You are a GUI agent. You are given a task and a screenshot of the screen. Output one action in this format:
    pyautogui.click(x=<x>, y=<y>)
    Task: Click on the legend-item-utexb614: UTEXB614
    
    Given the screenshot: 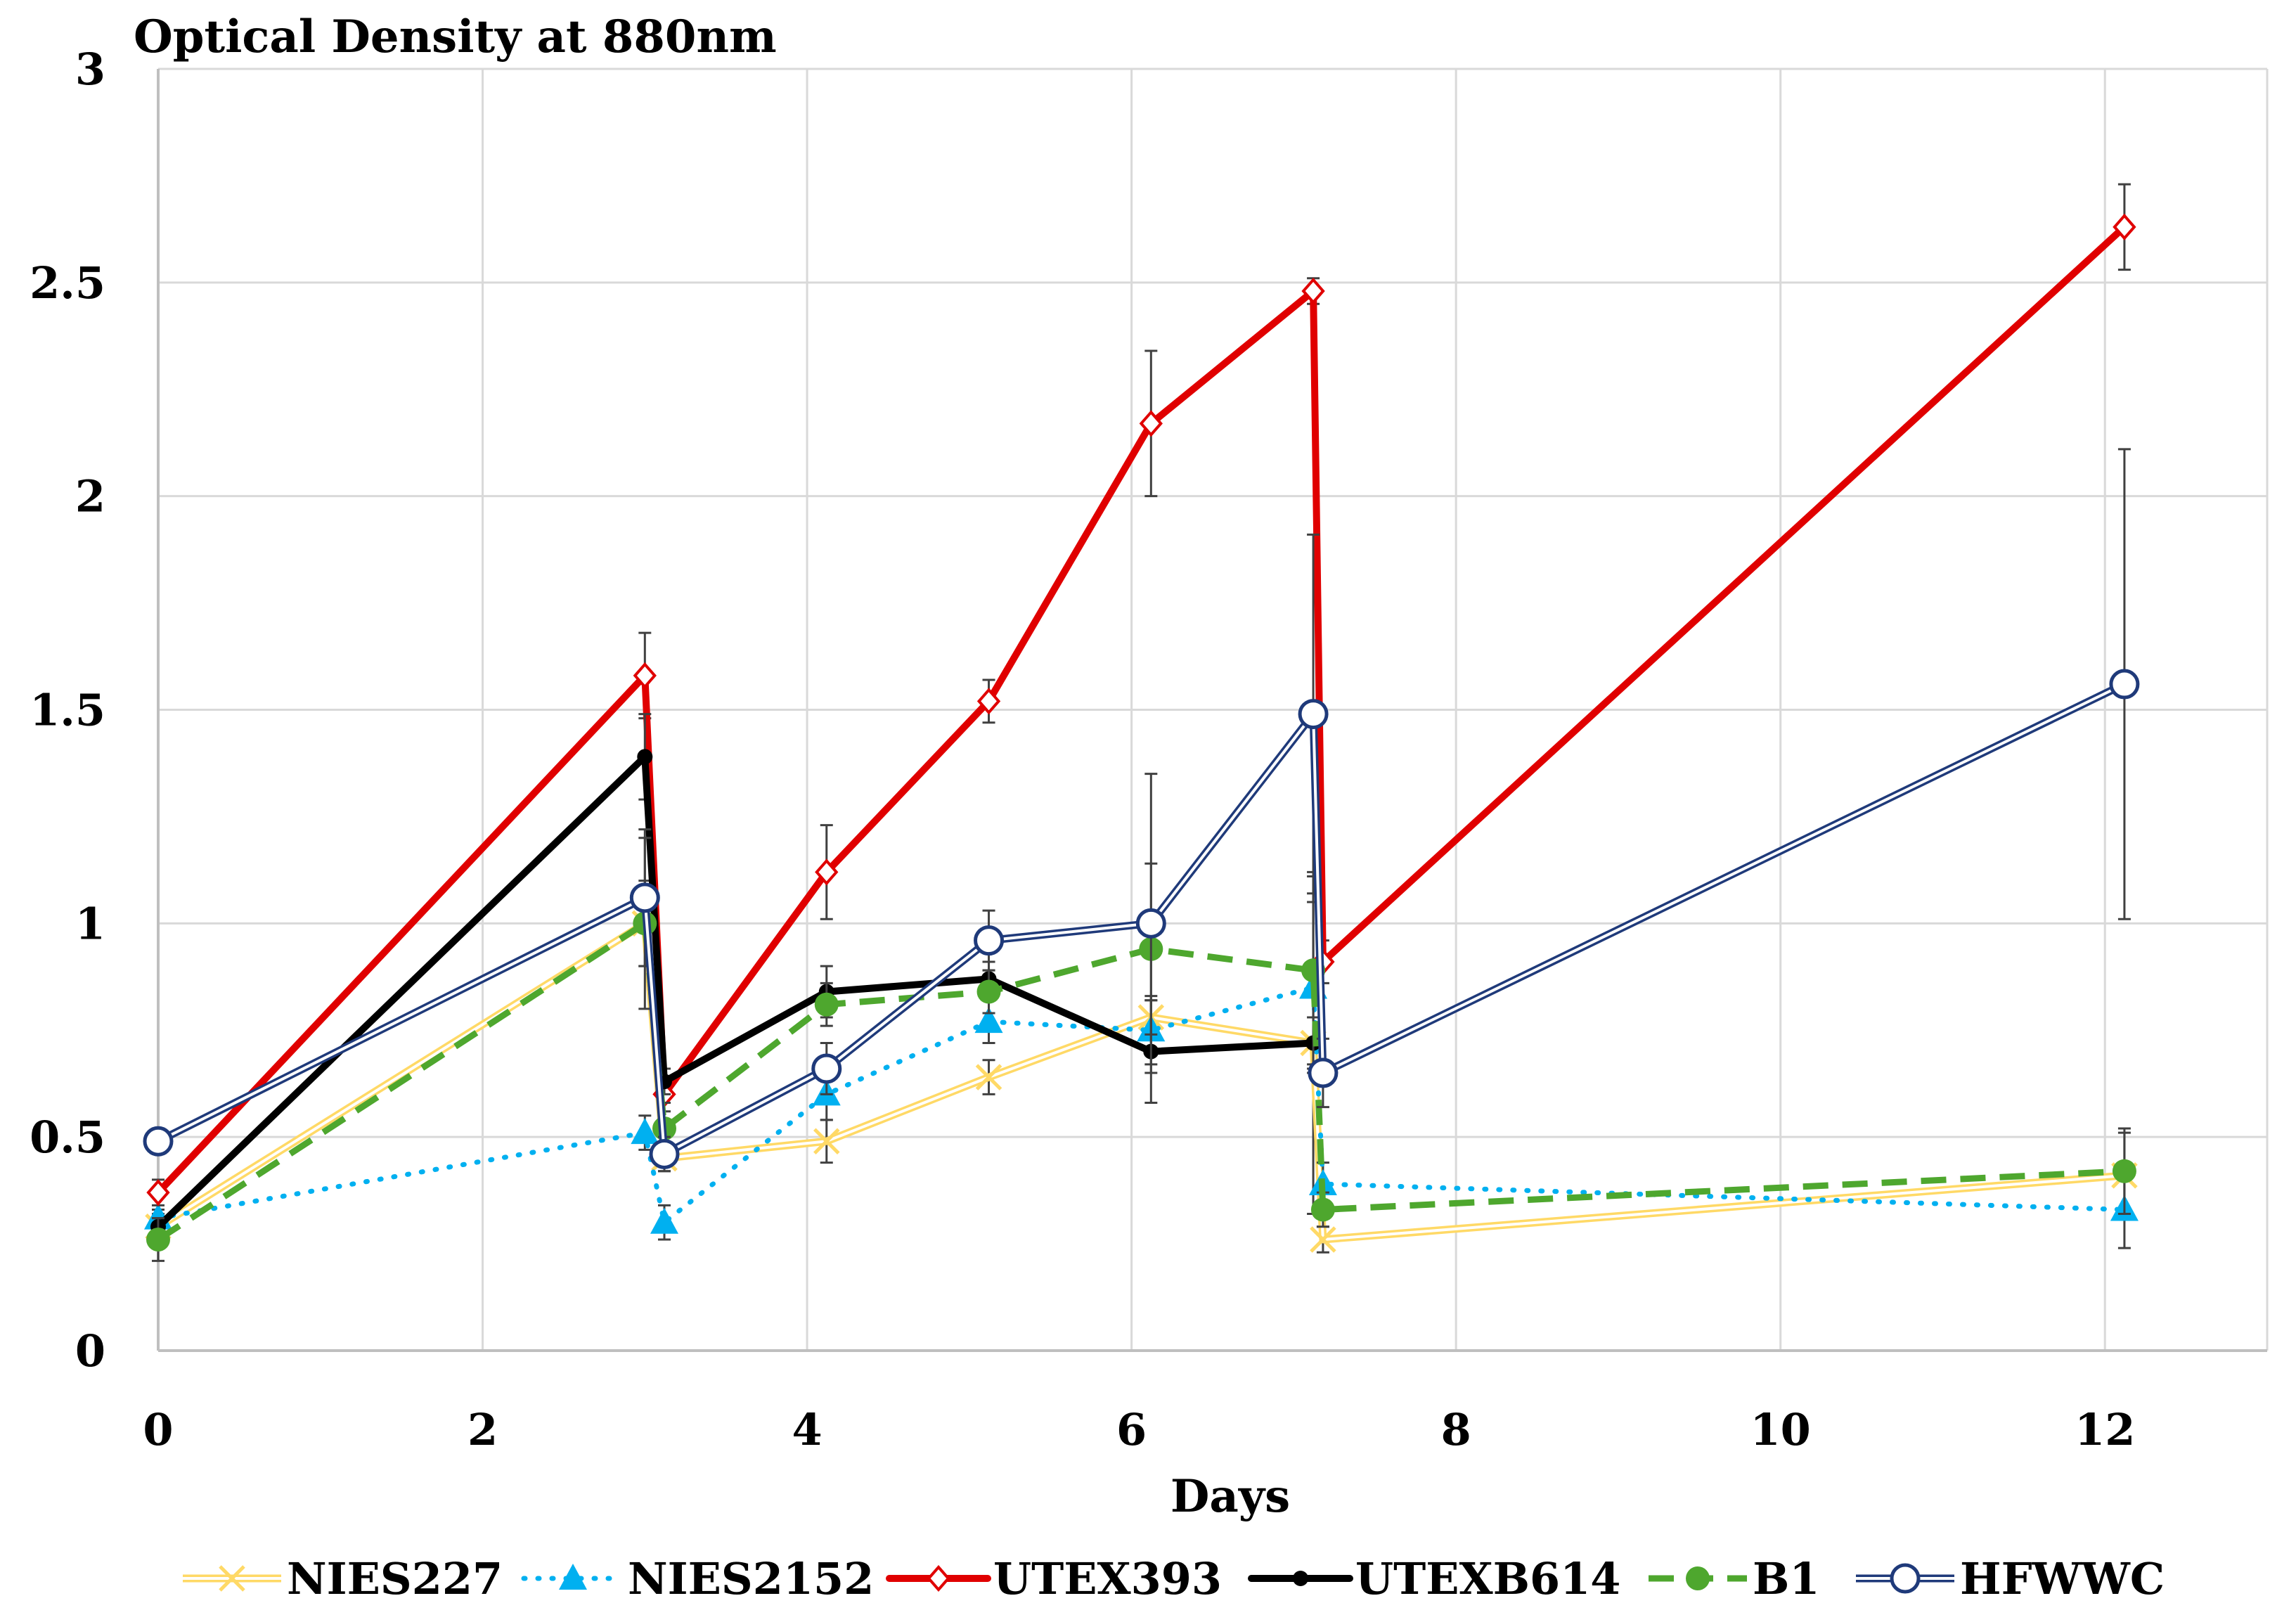 What is the action you would take?
    pyautogui.click(x=1434, y=1578)
    